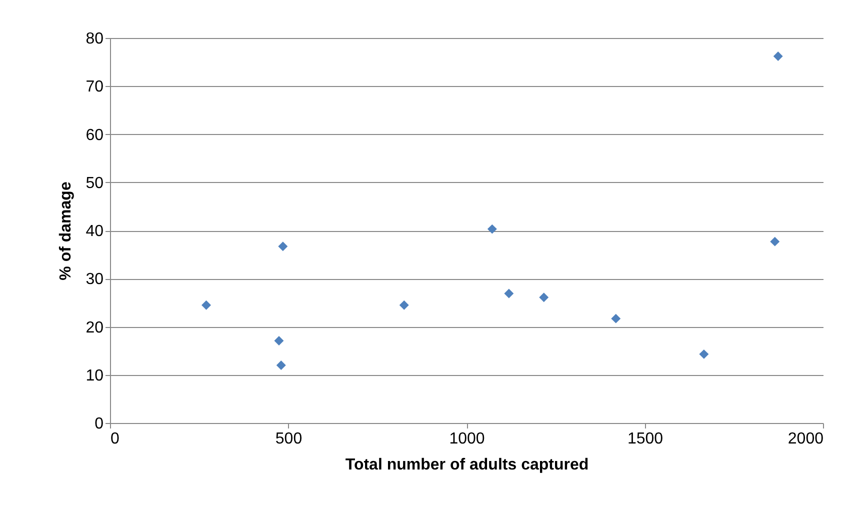  Describe the element at coordinates (95, 231) in the screenshot. I see `y-tick-label: 40` at that location.